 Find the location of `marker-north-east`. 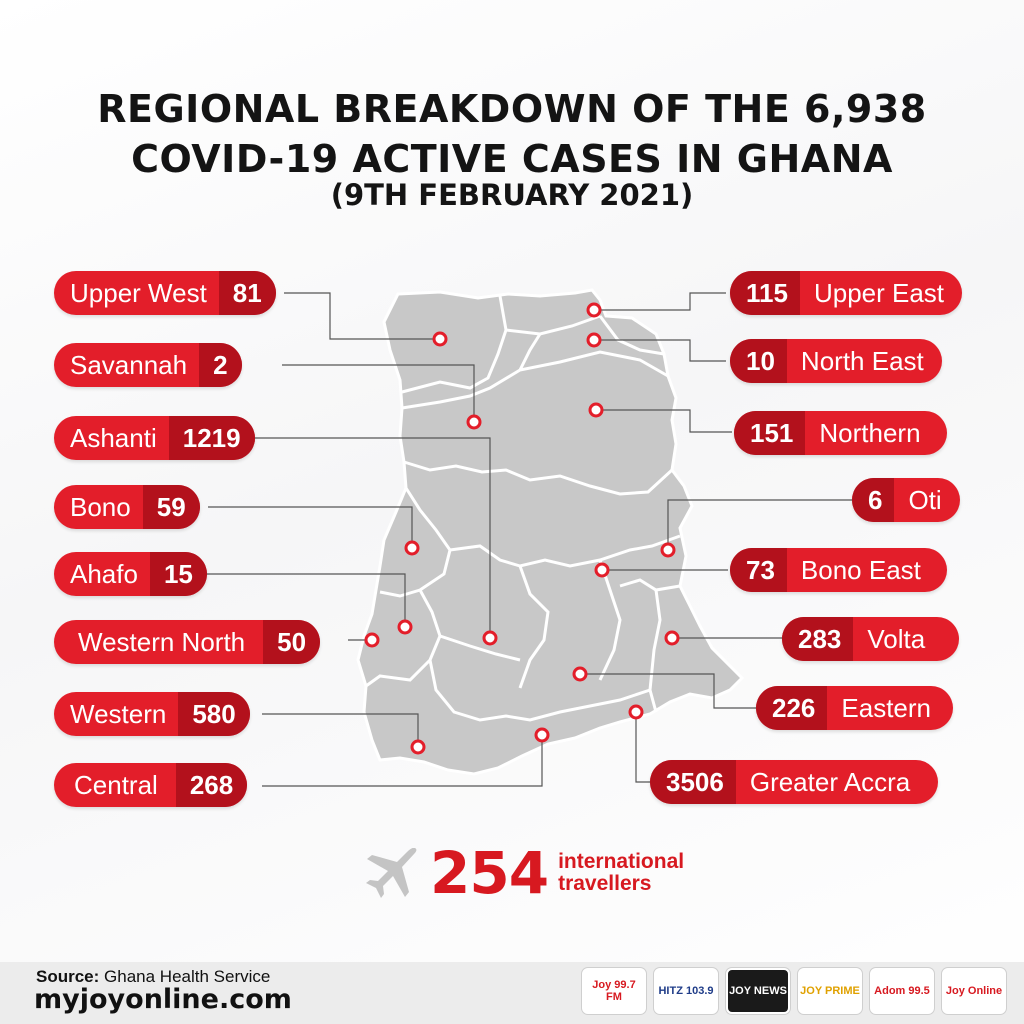

marker-north-east is located at coordinates (594, 340).